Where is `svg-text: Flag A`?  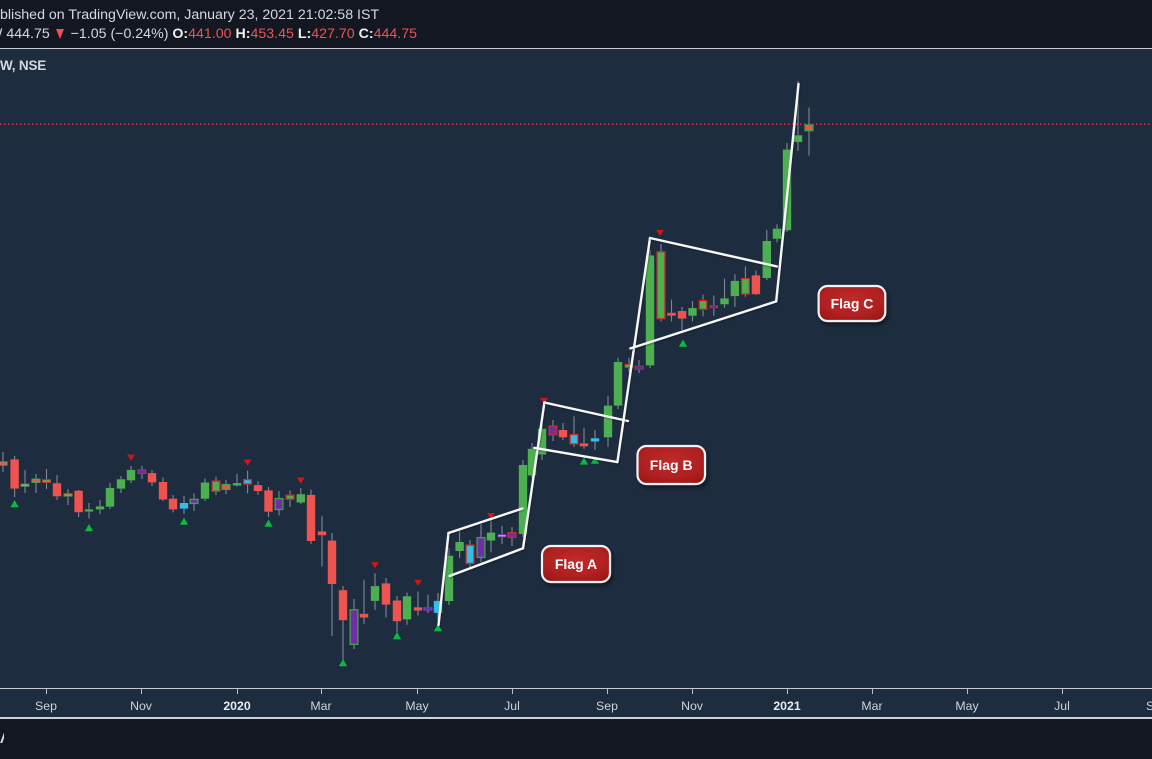
svg-text: Flag A is located at coordinates (576, 564).